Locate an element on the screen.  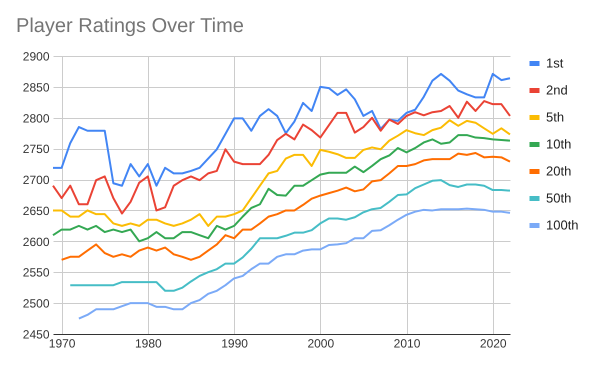
y-tick-label: 2900 is located at coordinates (36, 57).